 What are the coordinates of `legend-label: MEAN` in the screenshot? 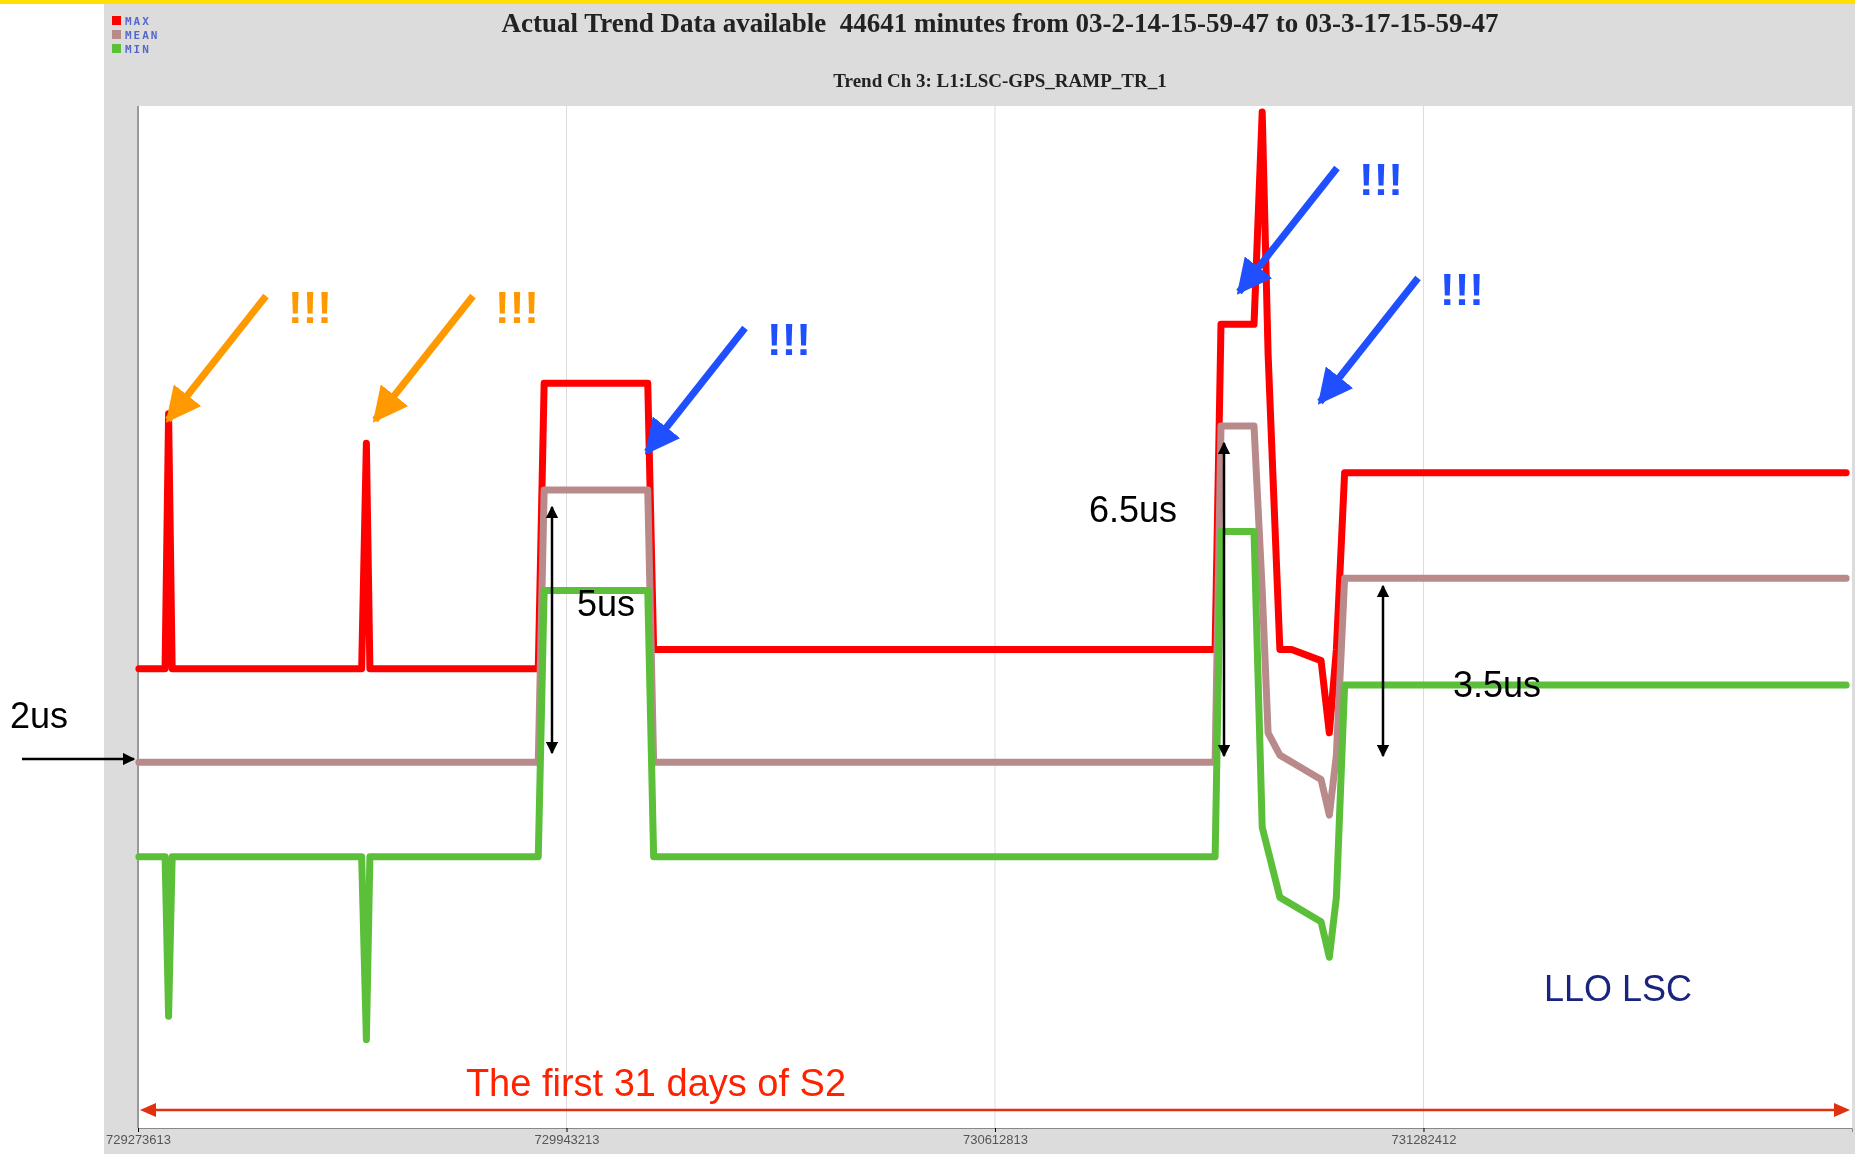 It's located at (142, 35).